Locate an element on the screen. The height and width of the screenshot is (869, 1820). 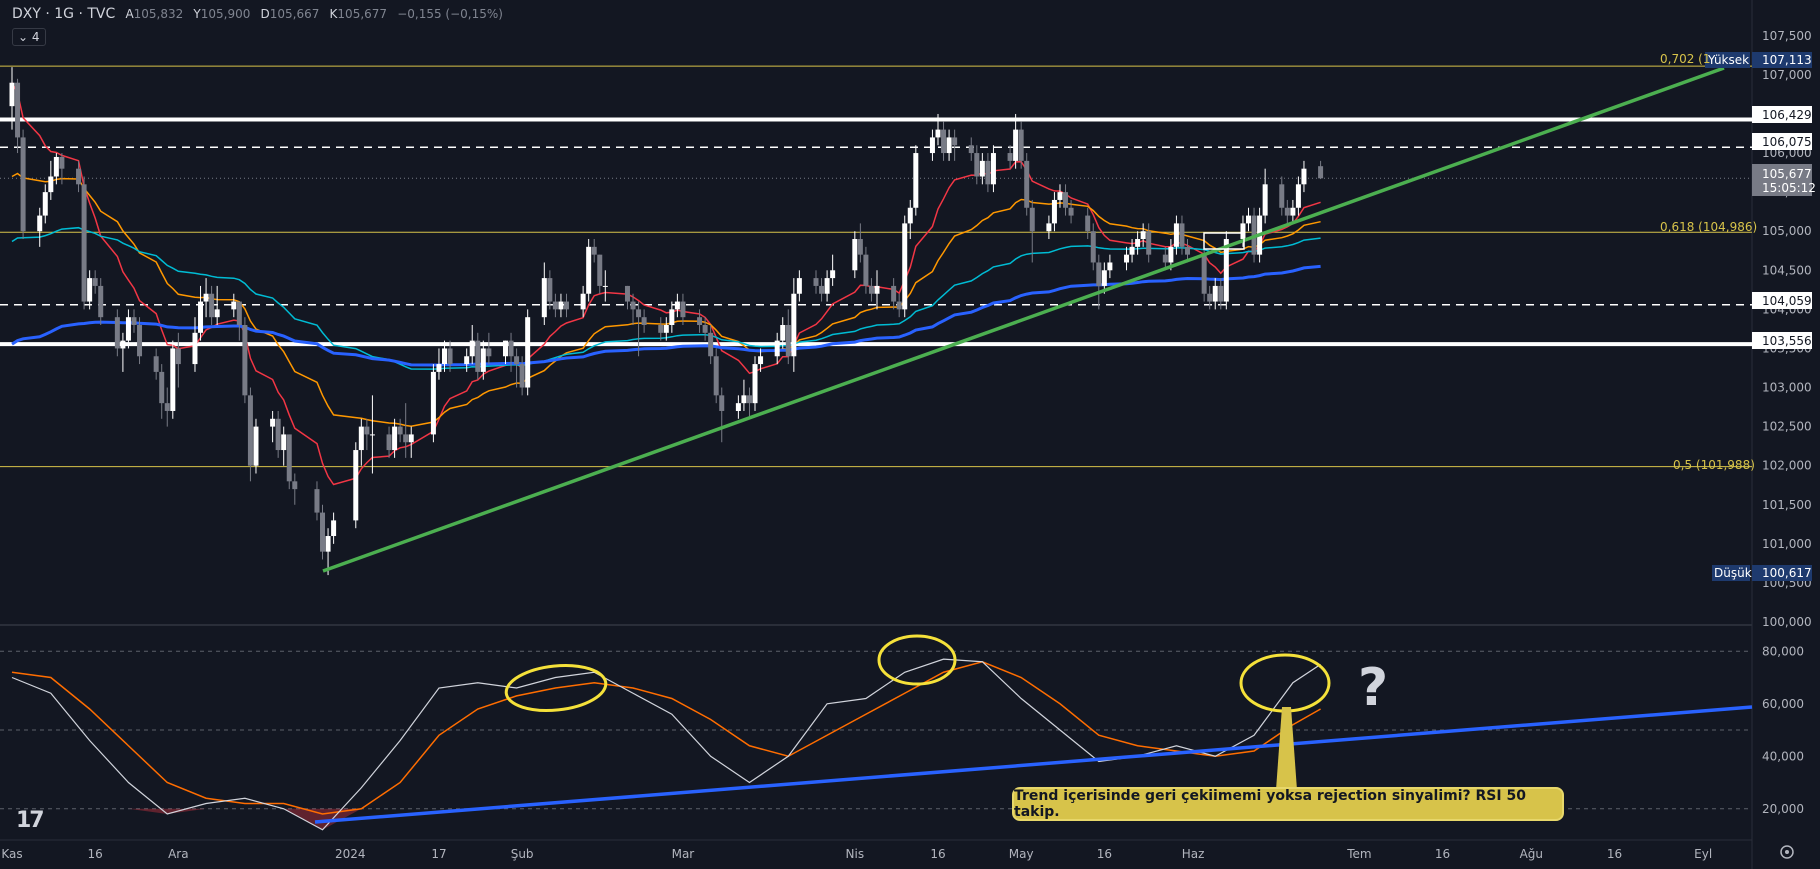
time-tick: Ara is located at coordinates (178, 854).